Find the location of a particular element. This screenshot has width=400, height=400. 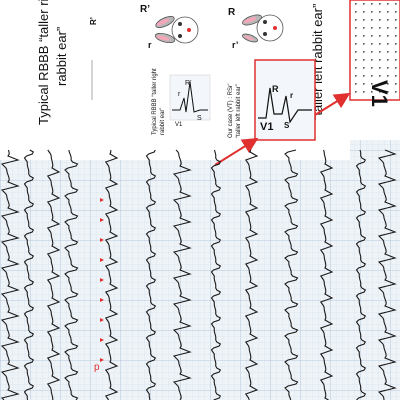

bunny-typical-R-prime-label: R’ is located at coordinates (145, 9).